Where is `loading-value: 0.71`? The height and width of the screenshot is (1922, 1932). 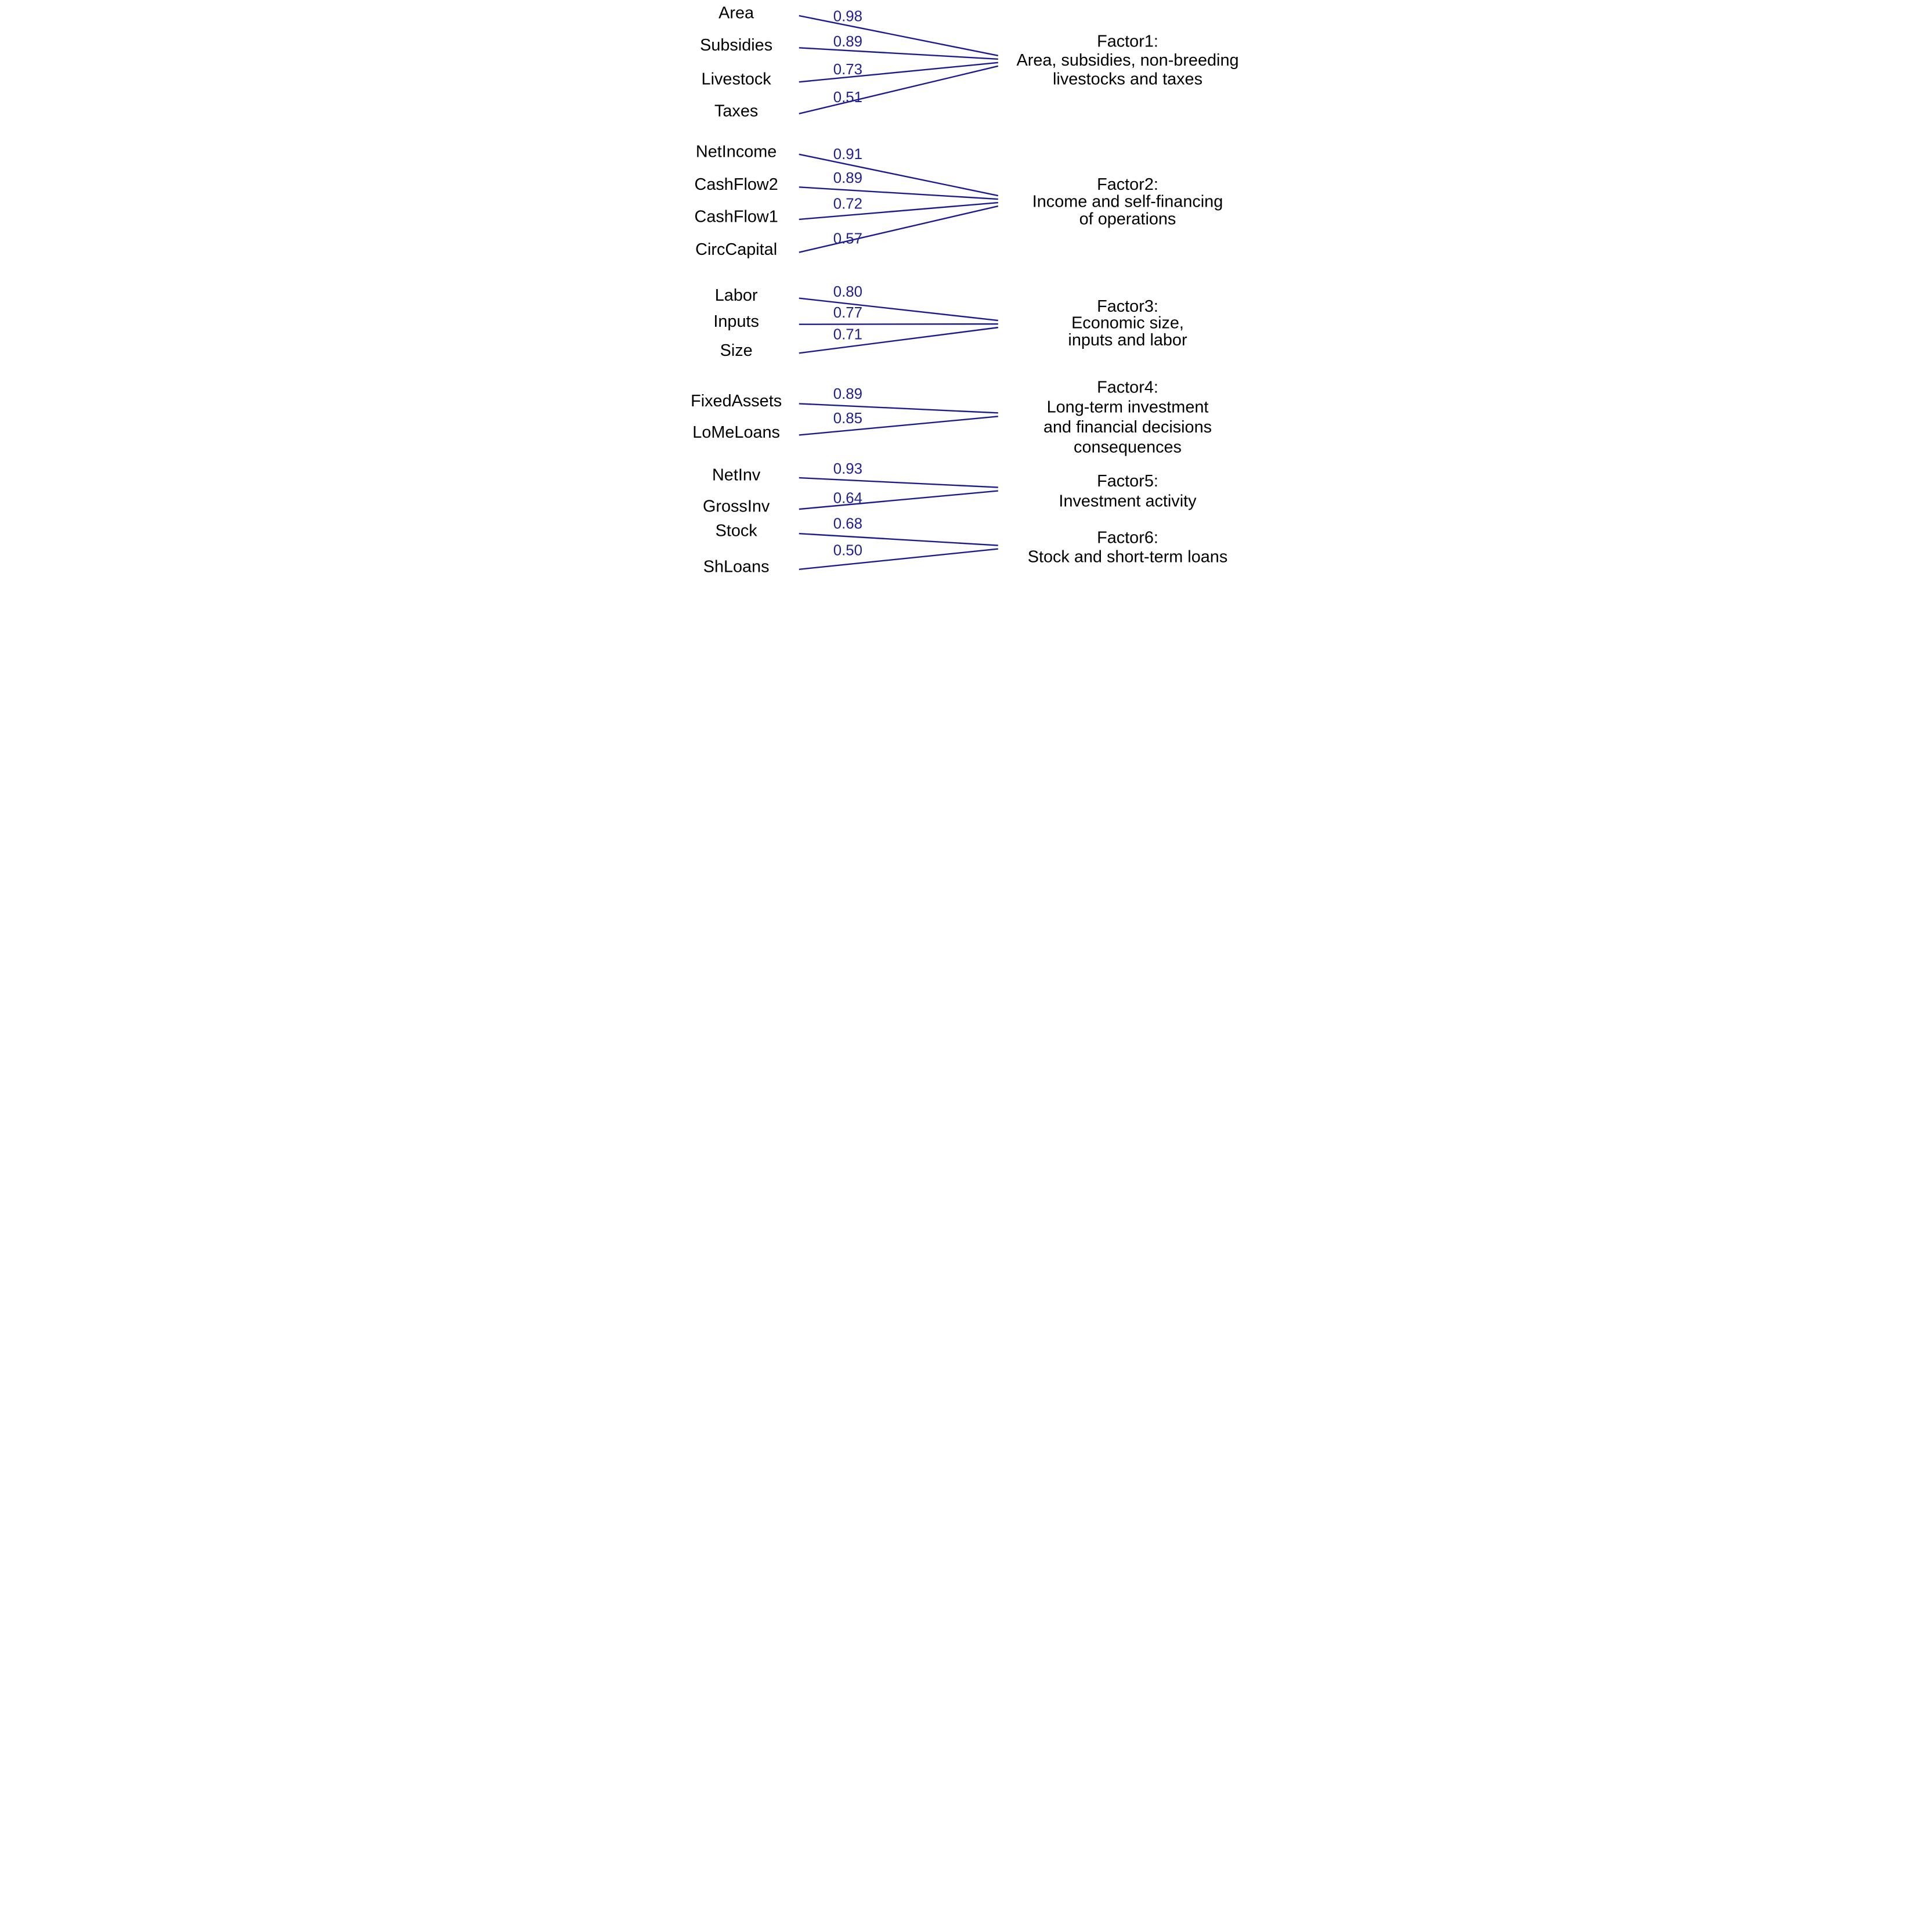
loading-value: 0.71 is located at coordinates (847, 335).